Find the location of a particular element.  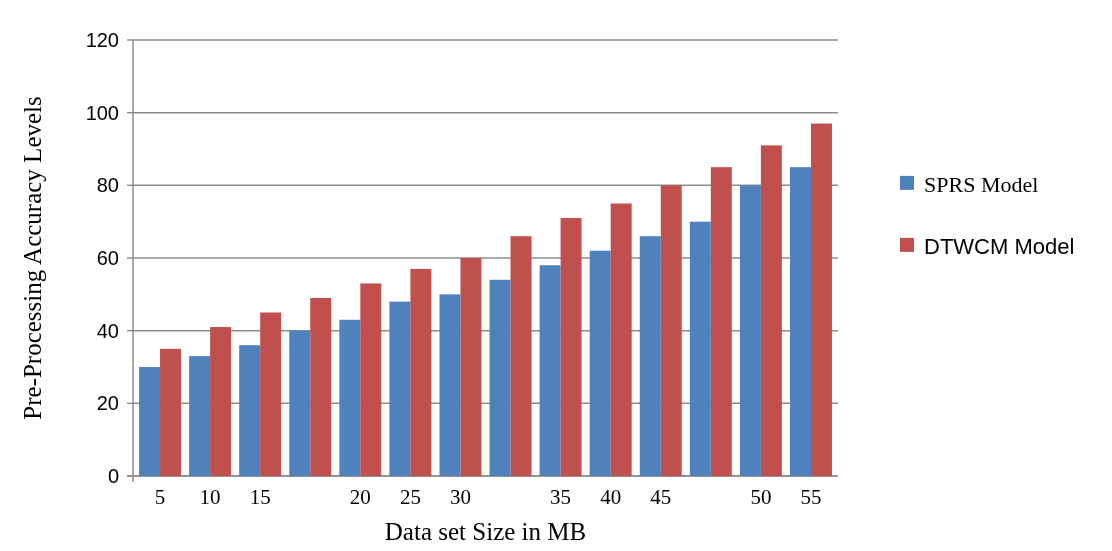

x-tick-label: 20 is located at coordinates (360, 497).